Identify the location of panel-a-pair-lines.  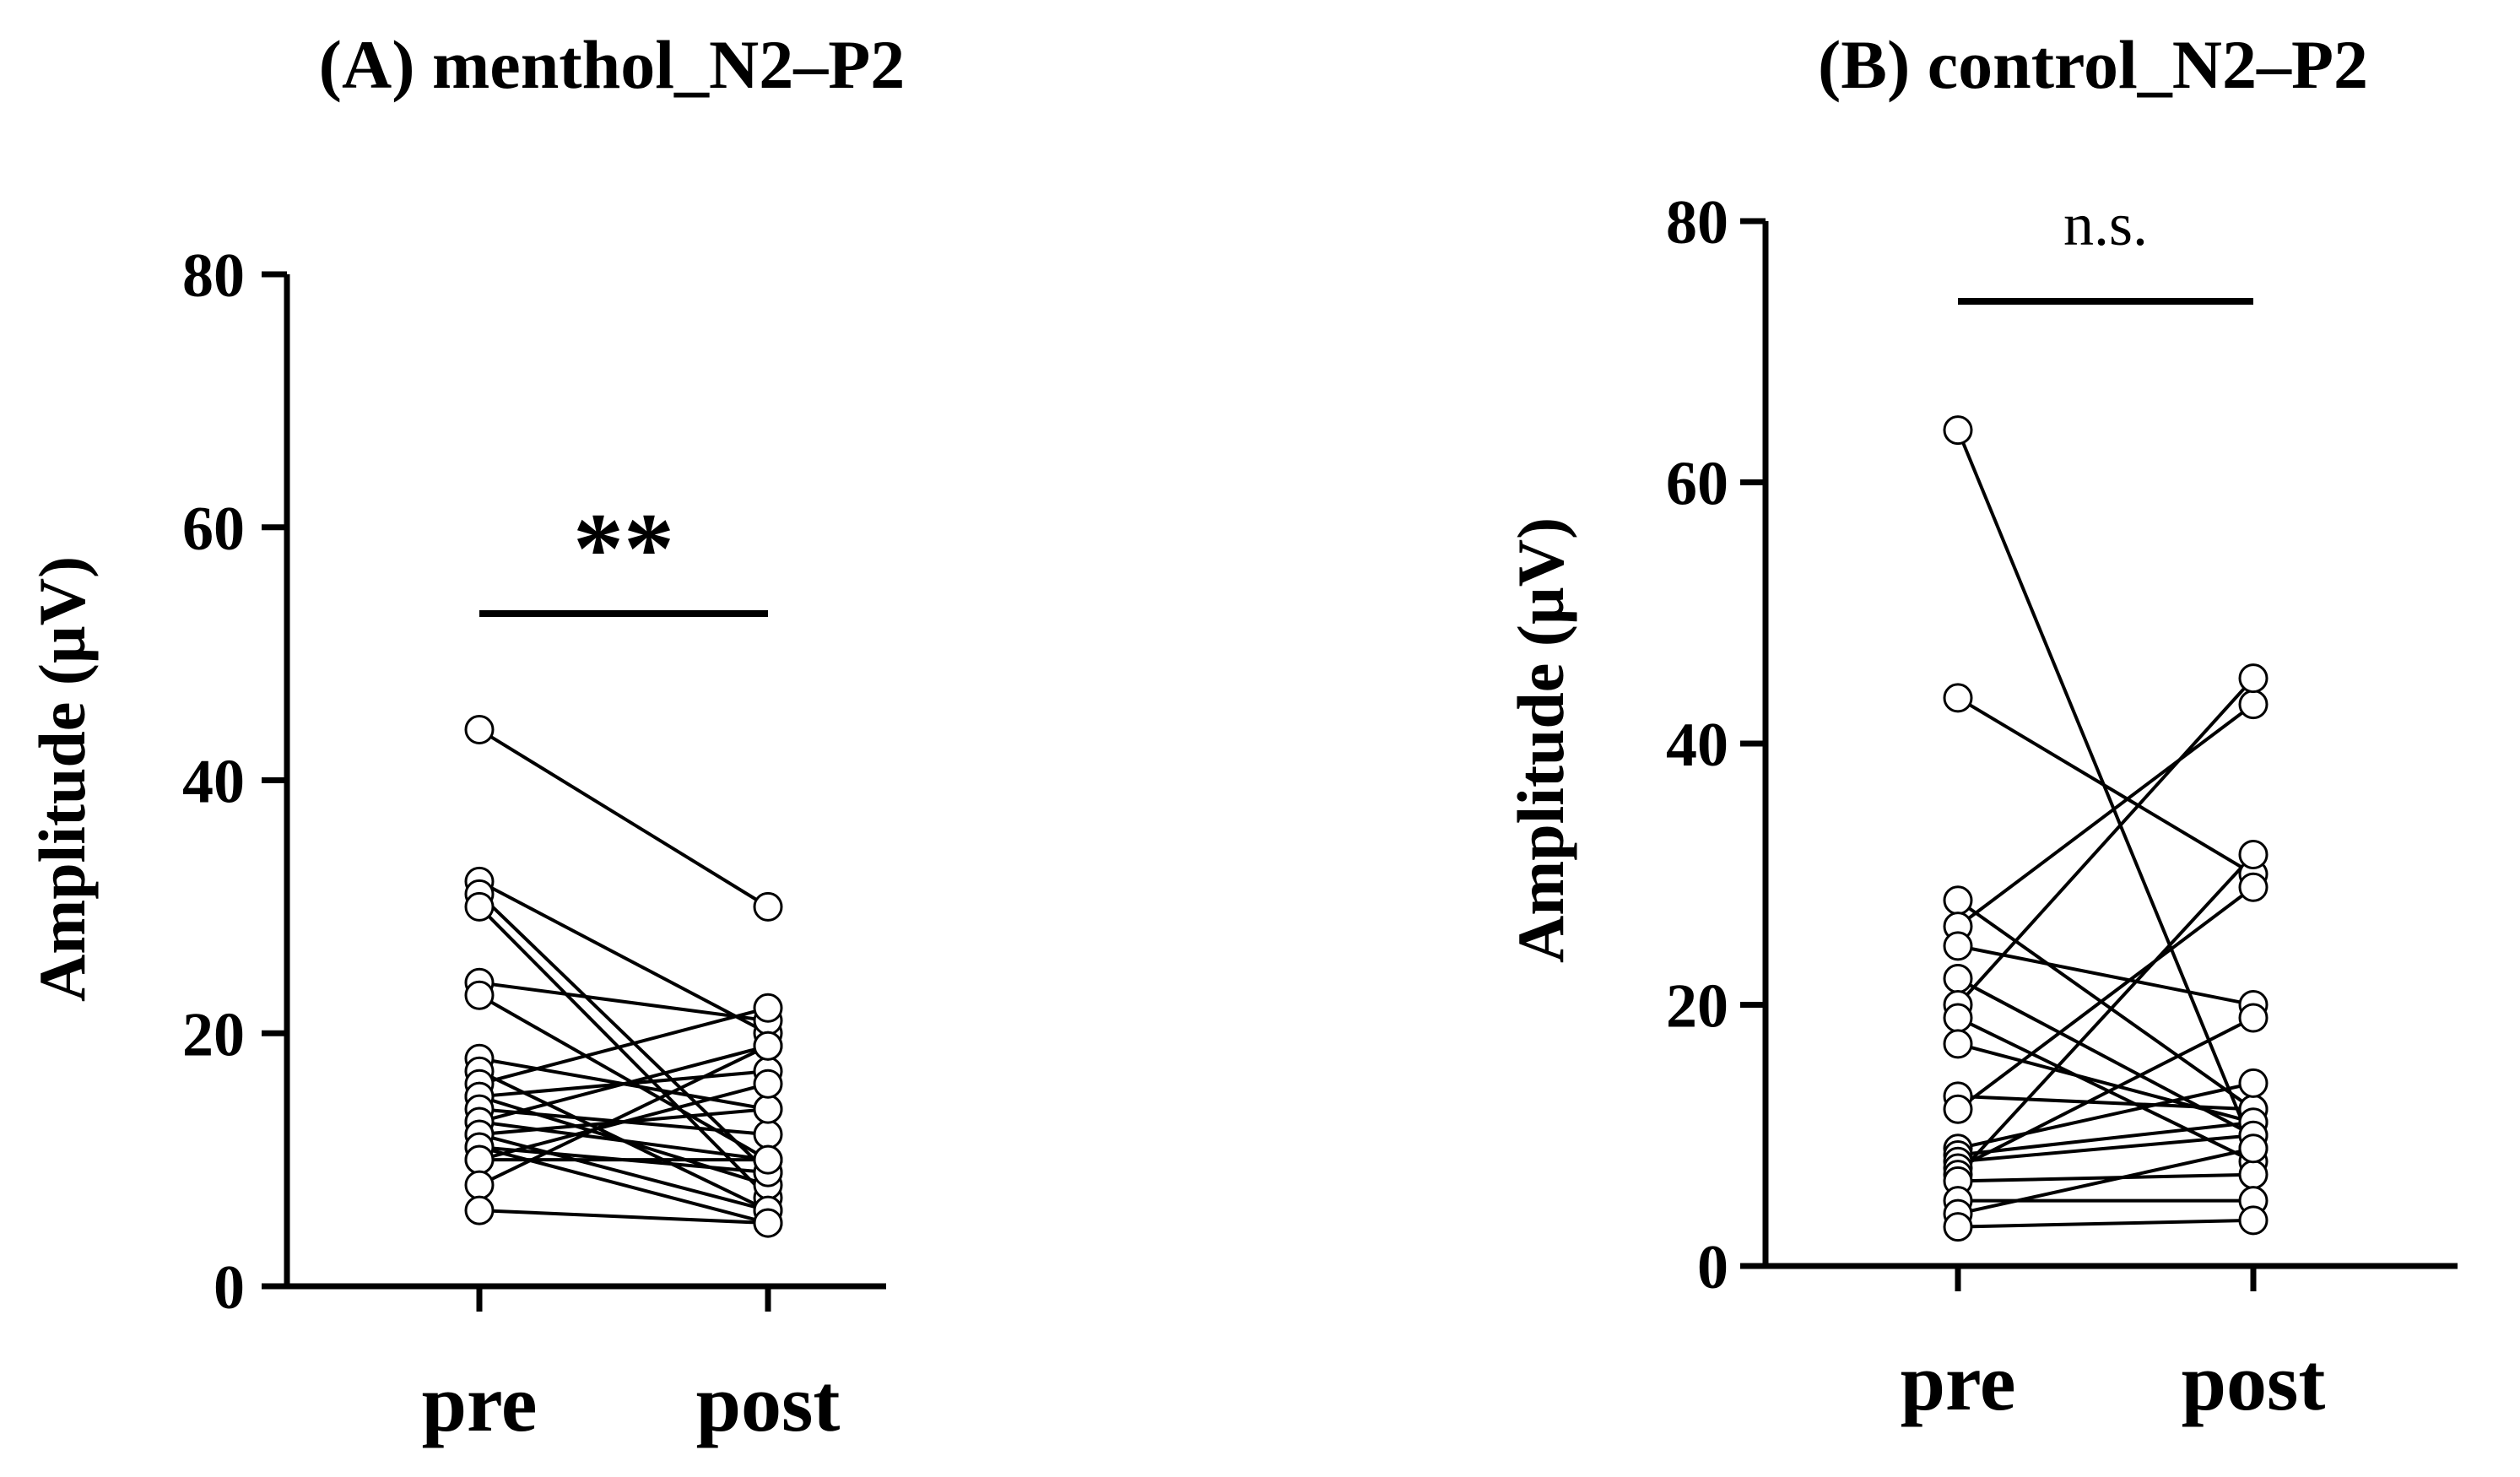
(624, 976).